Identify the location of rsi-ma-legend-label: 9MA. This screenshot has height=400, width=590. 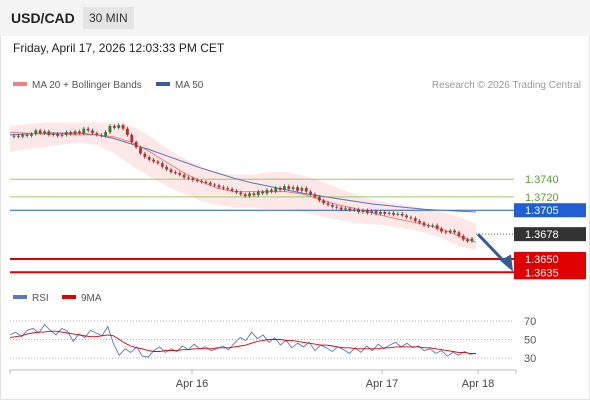
(91, 298).